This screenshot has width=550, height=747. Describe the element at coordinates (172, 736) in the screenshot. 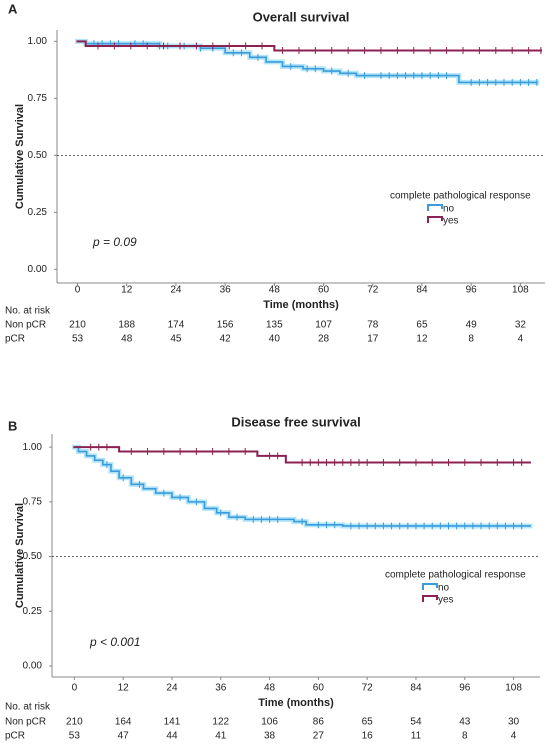

I see `risk-count: 44` at that location.